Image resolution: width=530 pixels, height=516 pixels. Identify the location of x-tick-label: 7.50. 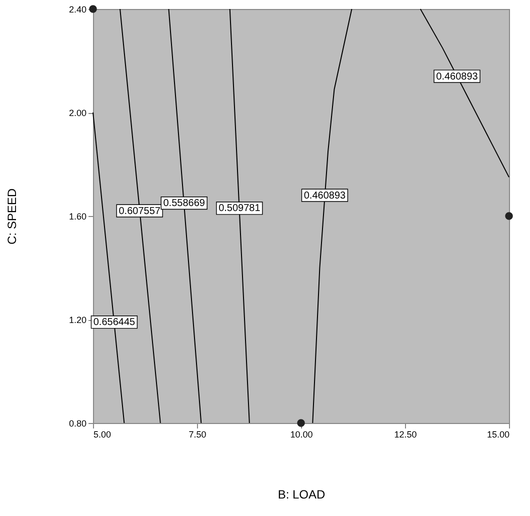
(197, 435).